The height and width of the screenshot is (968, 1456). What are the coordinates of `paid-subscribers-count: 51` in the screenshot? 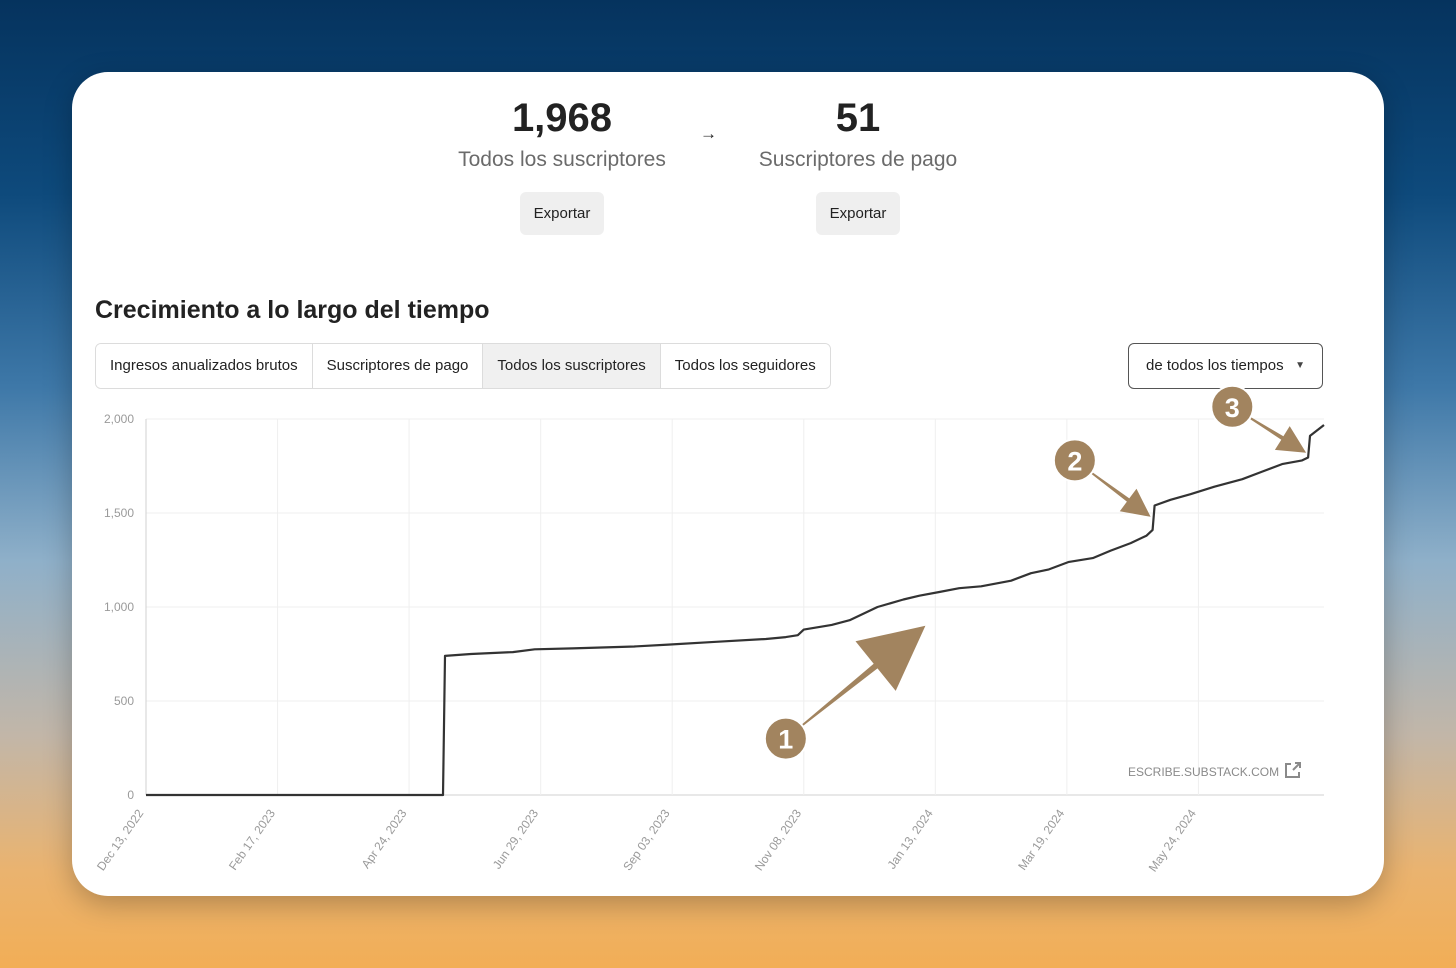 It's located at (858, 118).